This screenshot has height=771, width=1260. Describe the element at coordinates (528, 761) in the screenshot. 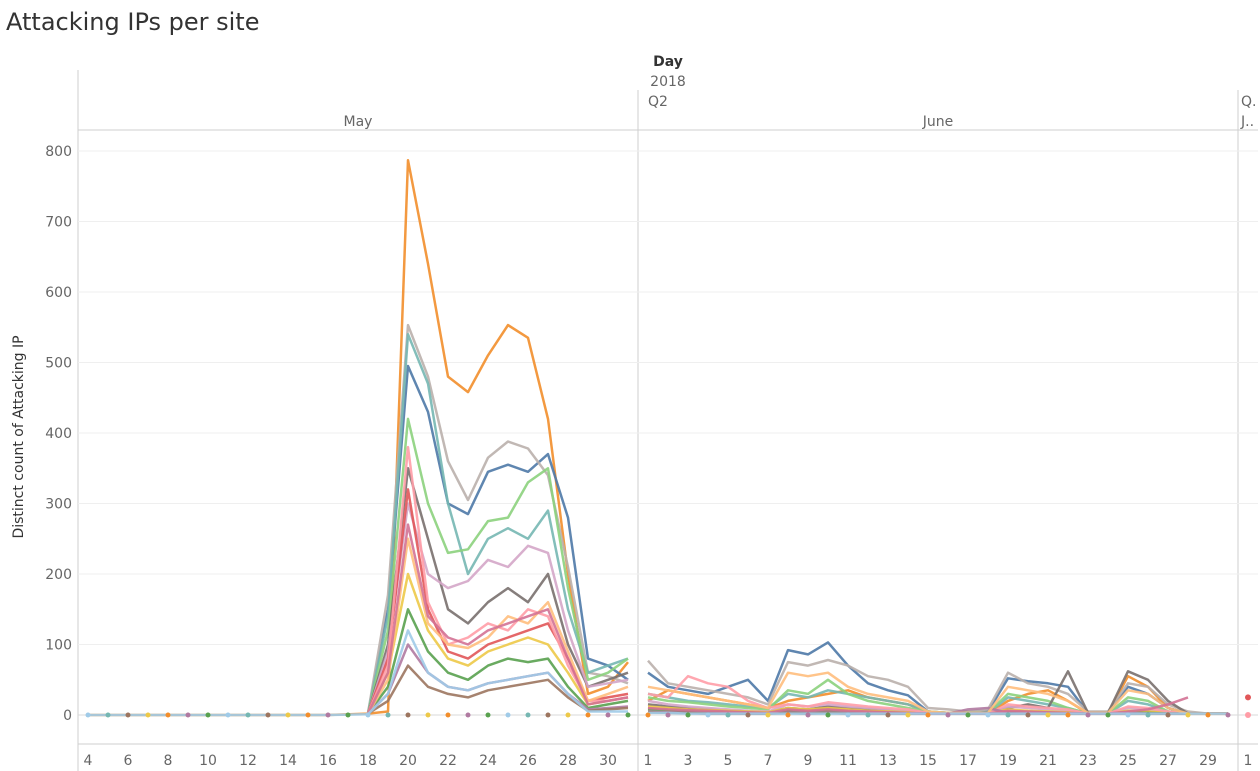

I see `x-tick-may-26: 26` at that location.